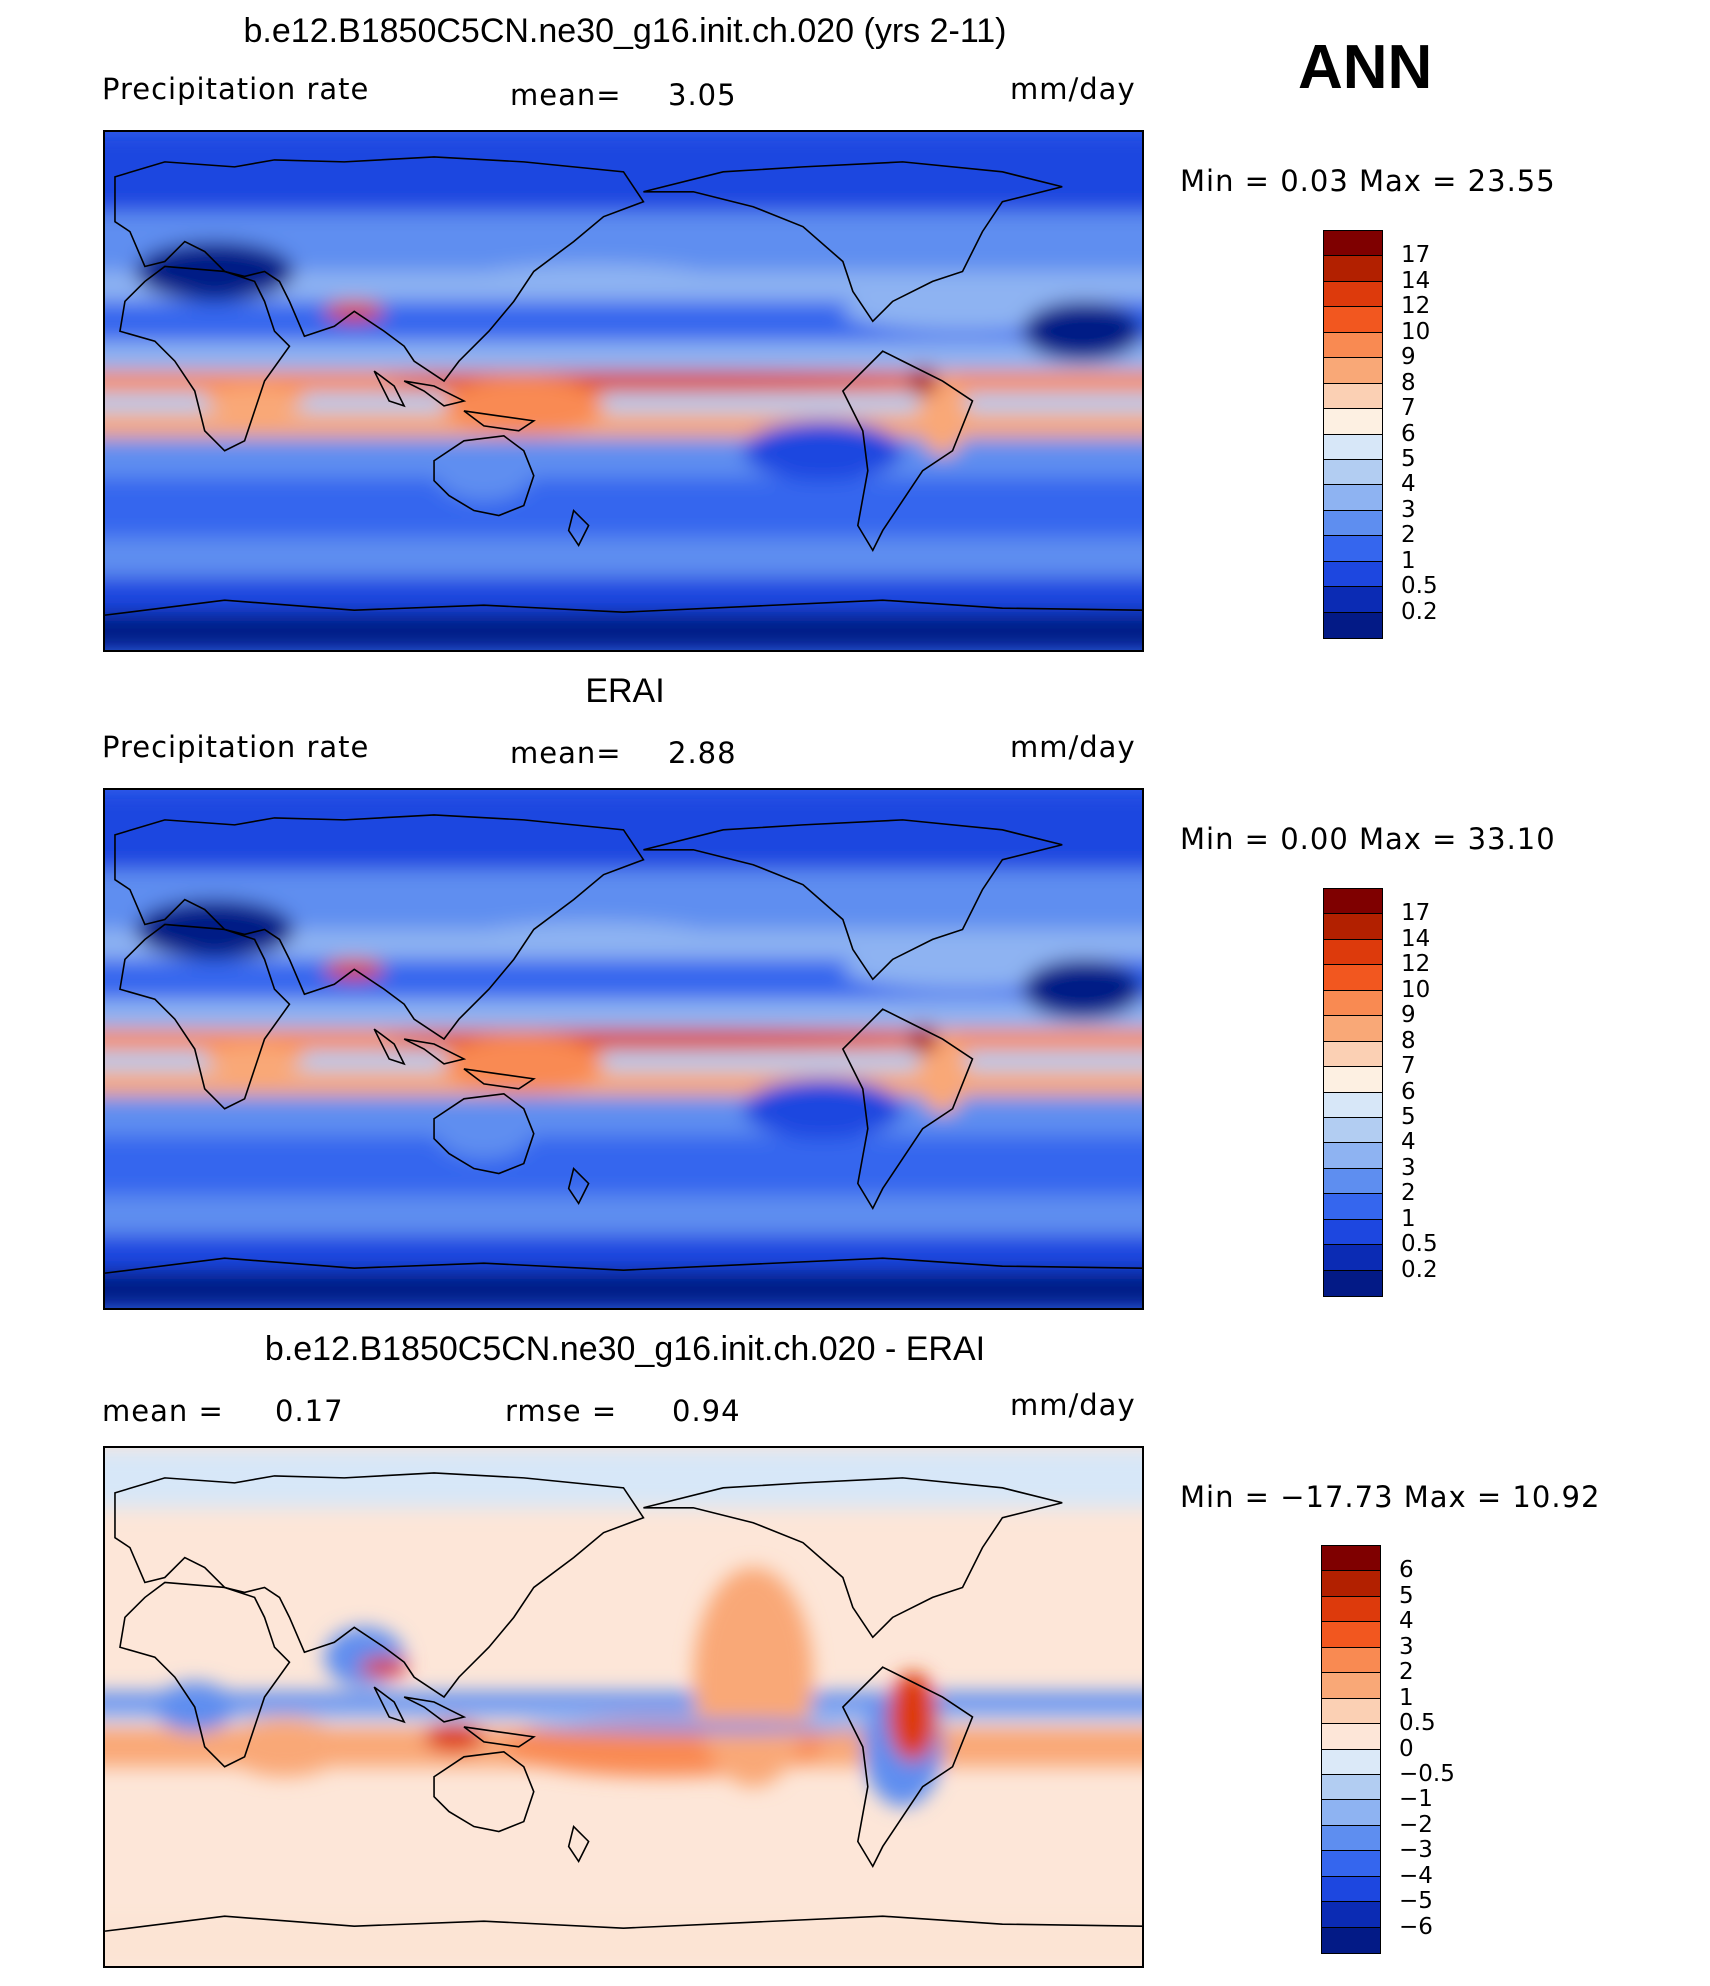  What do you see at coordinates (566, 95) in the screenshot?
I see `mean-label: mean=` at bounding box center [566, 95].